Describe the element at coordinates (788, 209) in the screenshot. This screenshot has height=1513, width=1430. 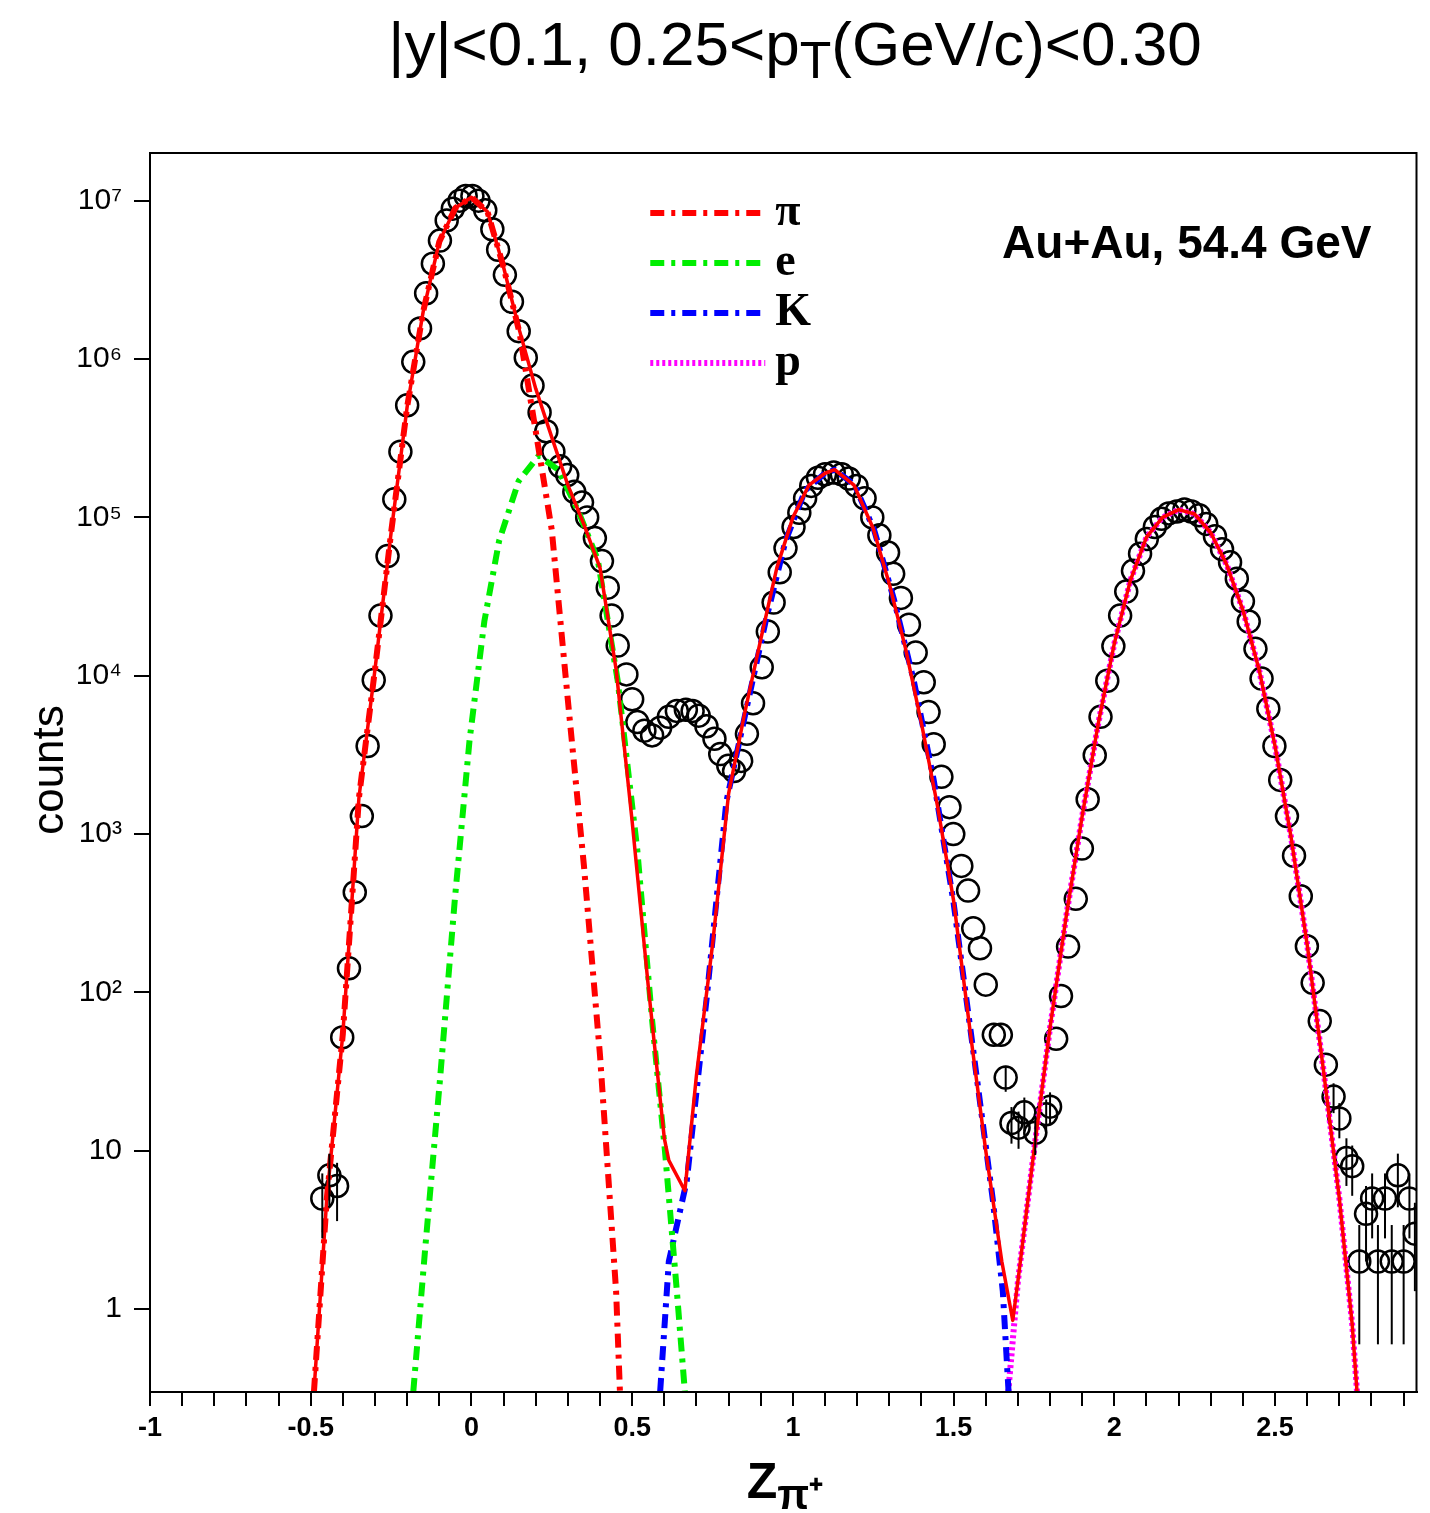
I see `legend-label: π` at that location.